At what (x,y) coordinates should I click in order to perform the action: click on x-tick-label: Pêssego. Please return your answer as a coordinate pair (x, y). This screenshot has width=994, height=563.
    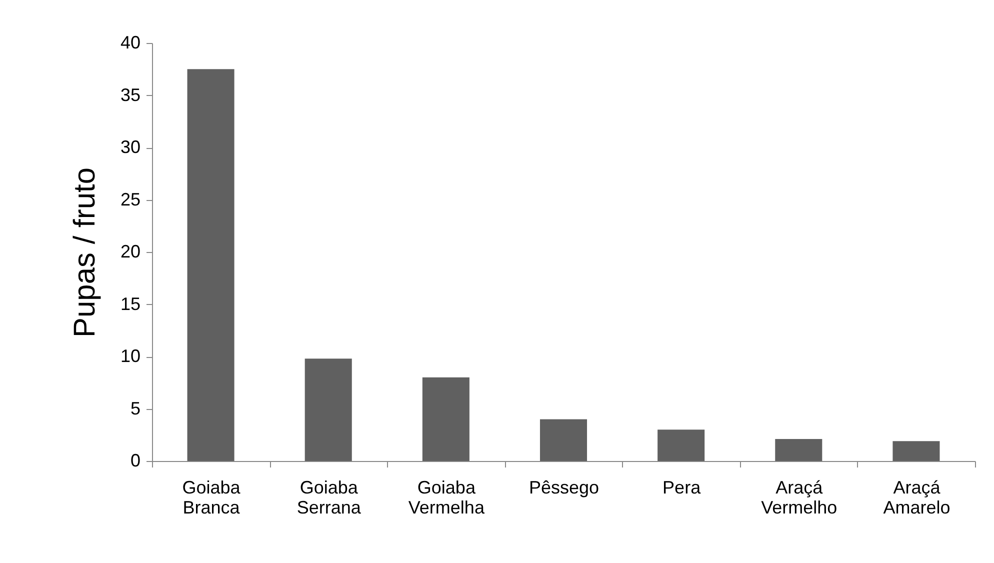
    Looking at the image, I should click on (564, 488).